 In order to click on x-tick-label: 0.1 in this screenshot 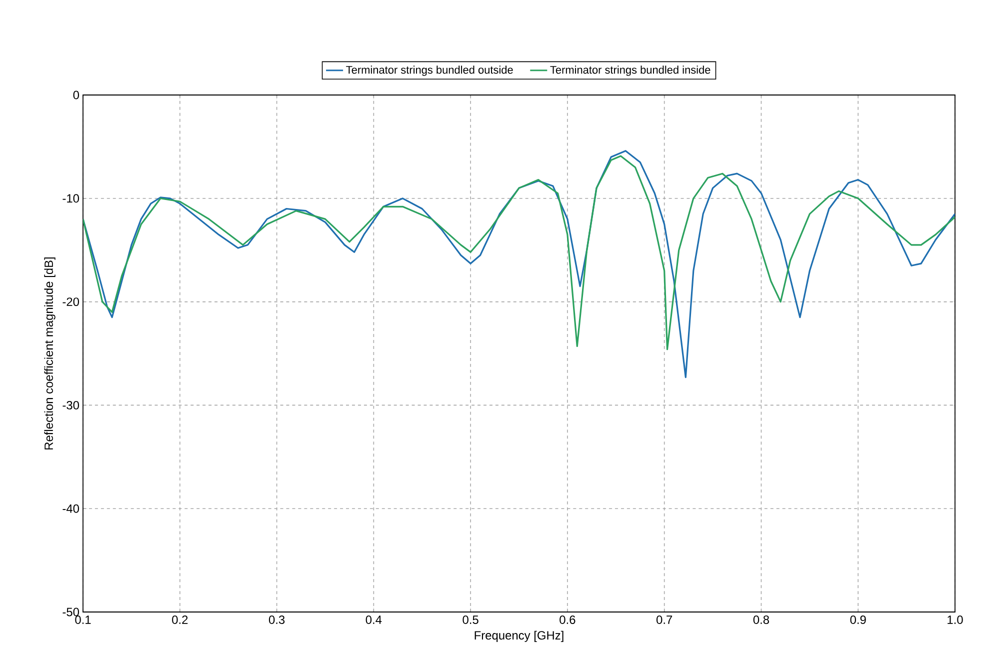, I will do `click(83, 620)`.